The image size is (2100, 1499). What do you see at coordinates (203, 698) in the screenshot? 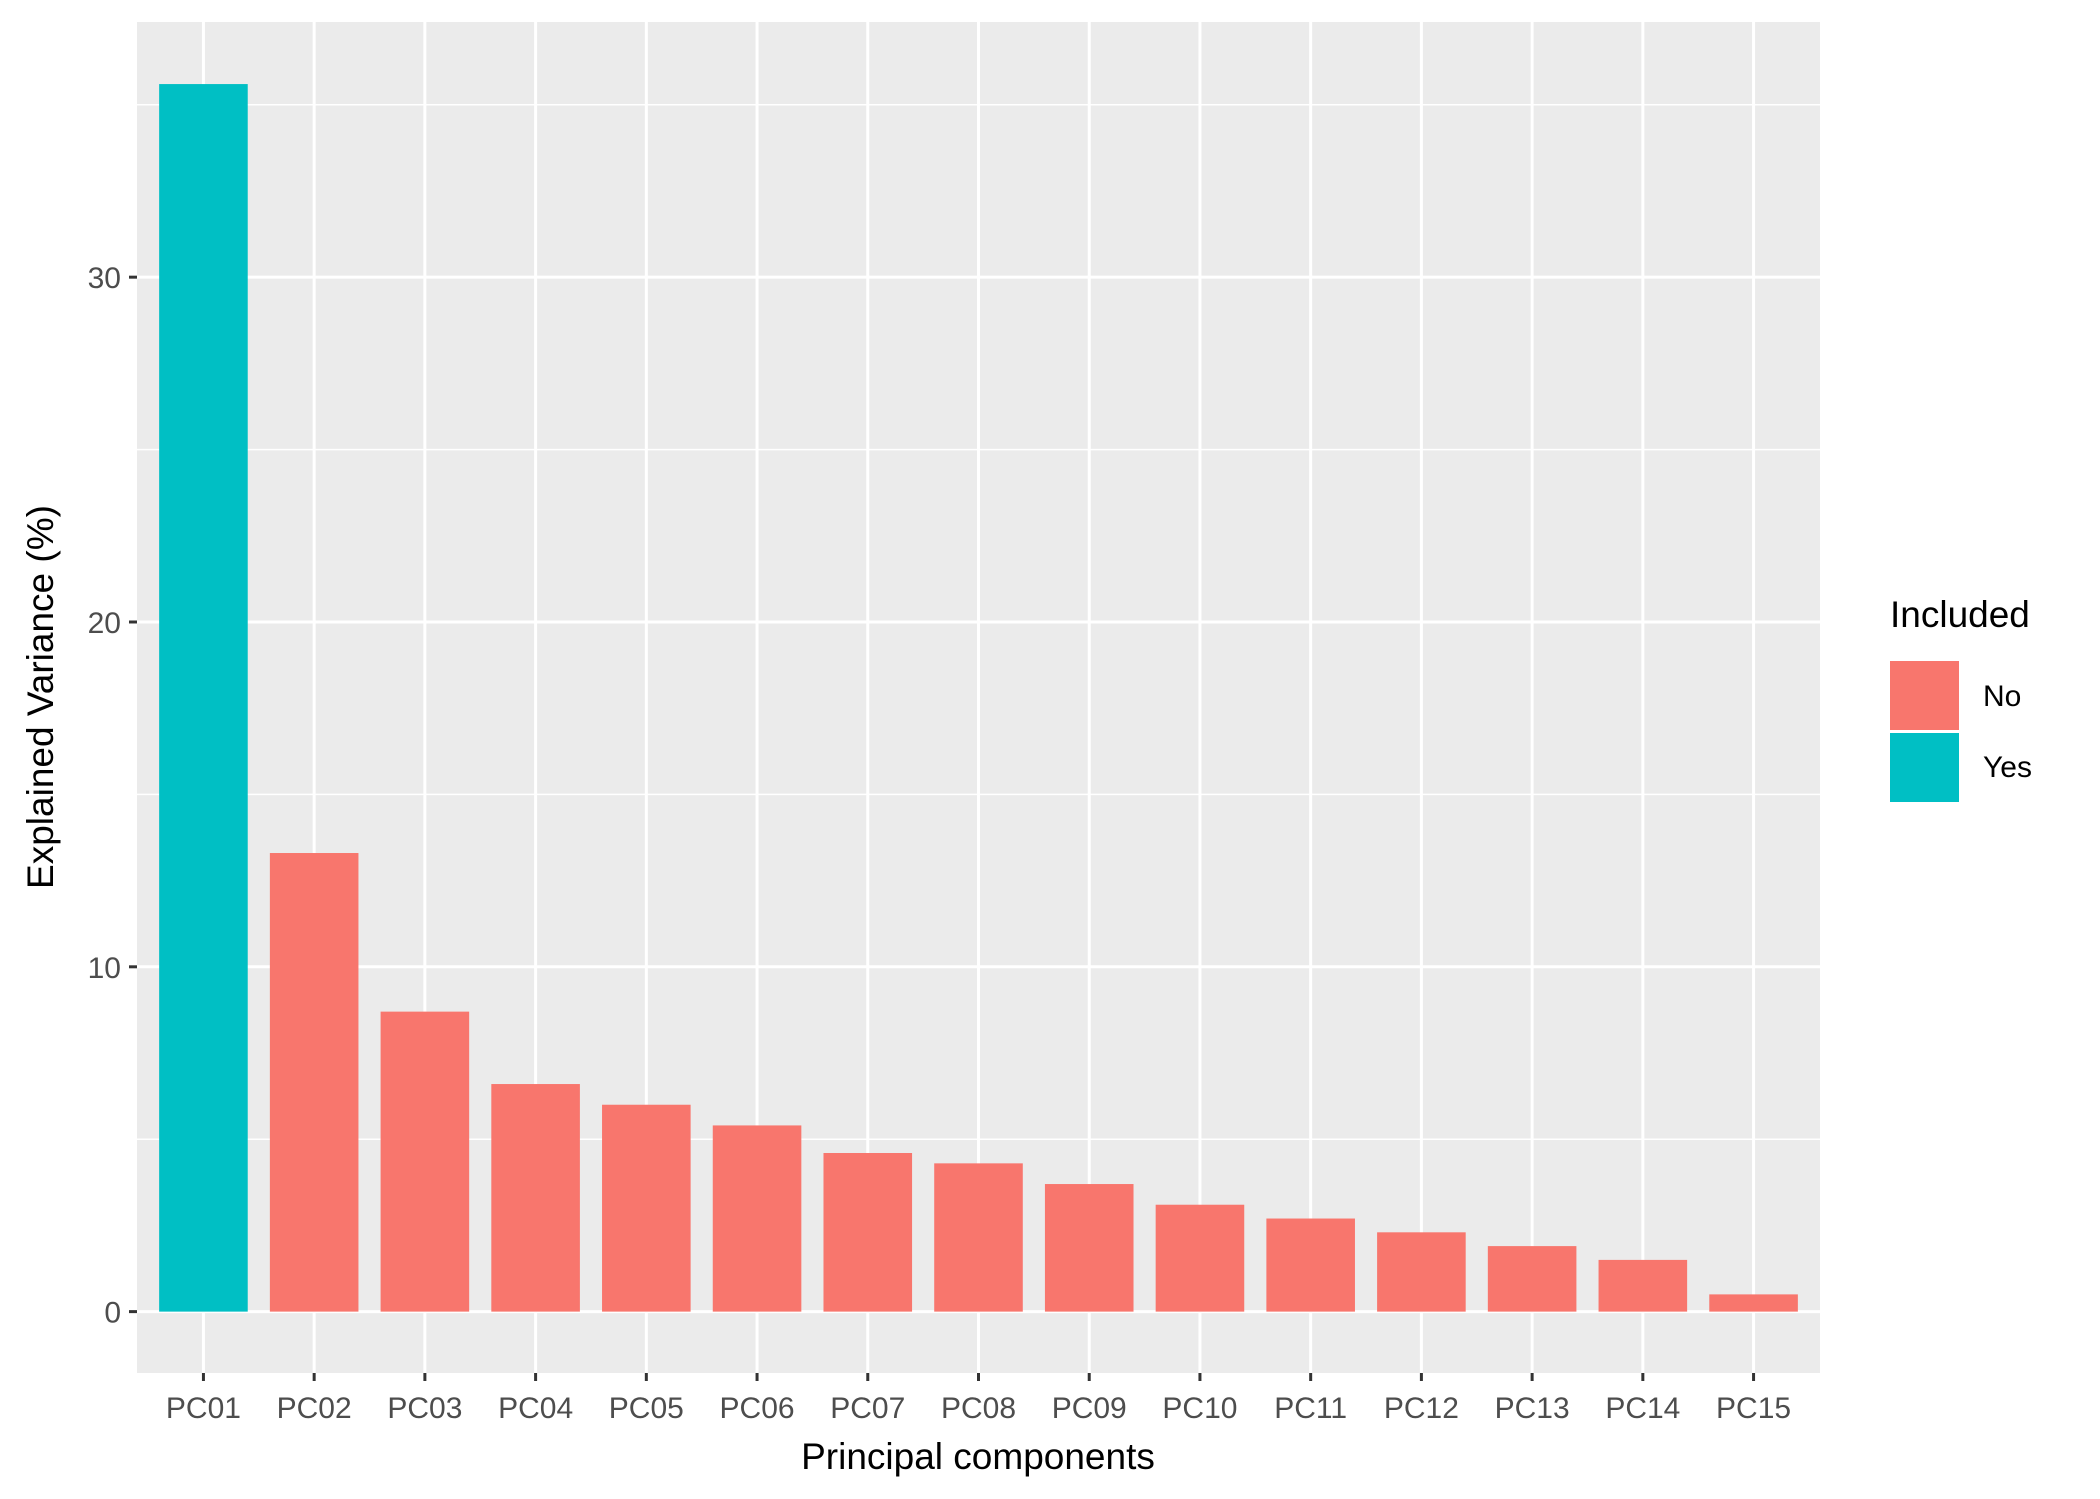
I see `bar-pc01` at bounding box center [203, 698].